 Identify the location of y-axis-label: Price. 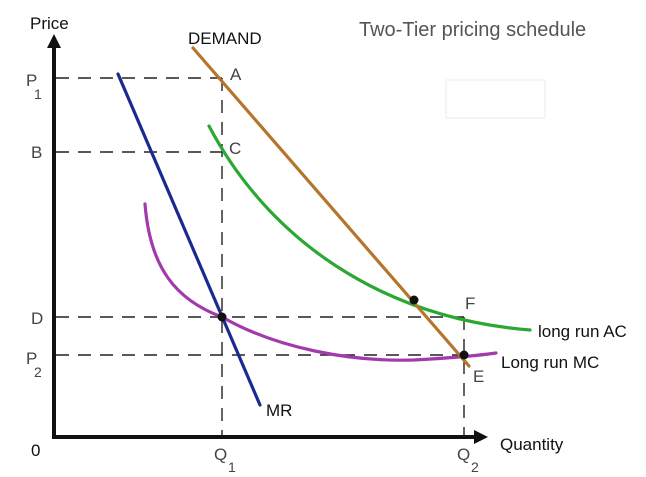
(49, 23).